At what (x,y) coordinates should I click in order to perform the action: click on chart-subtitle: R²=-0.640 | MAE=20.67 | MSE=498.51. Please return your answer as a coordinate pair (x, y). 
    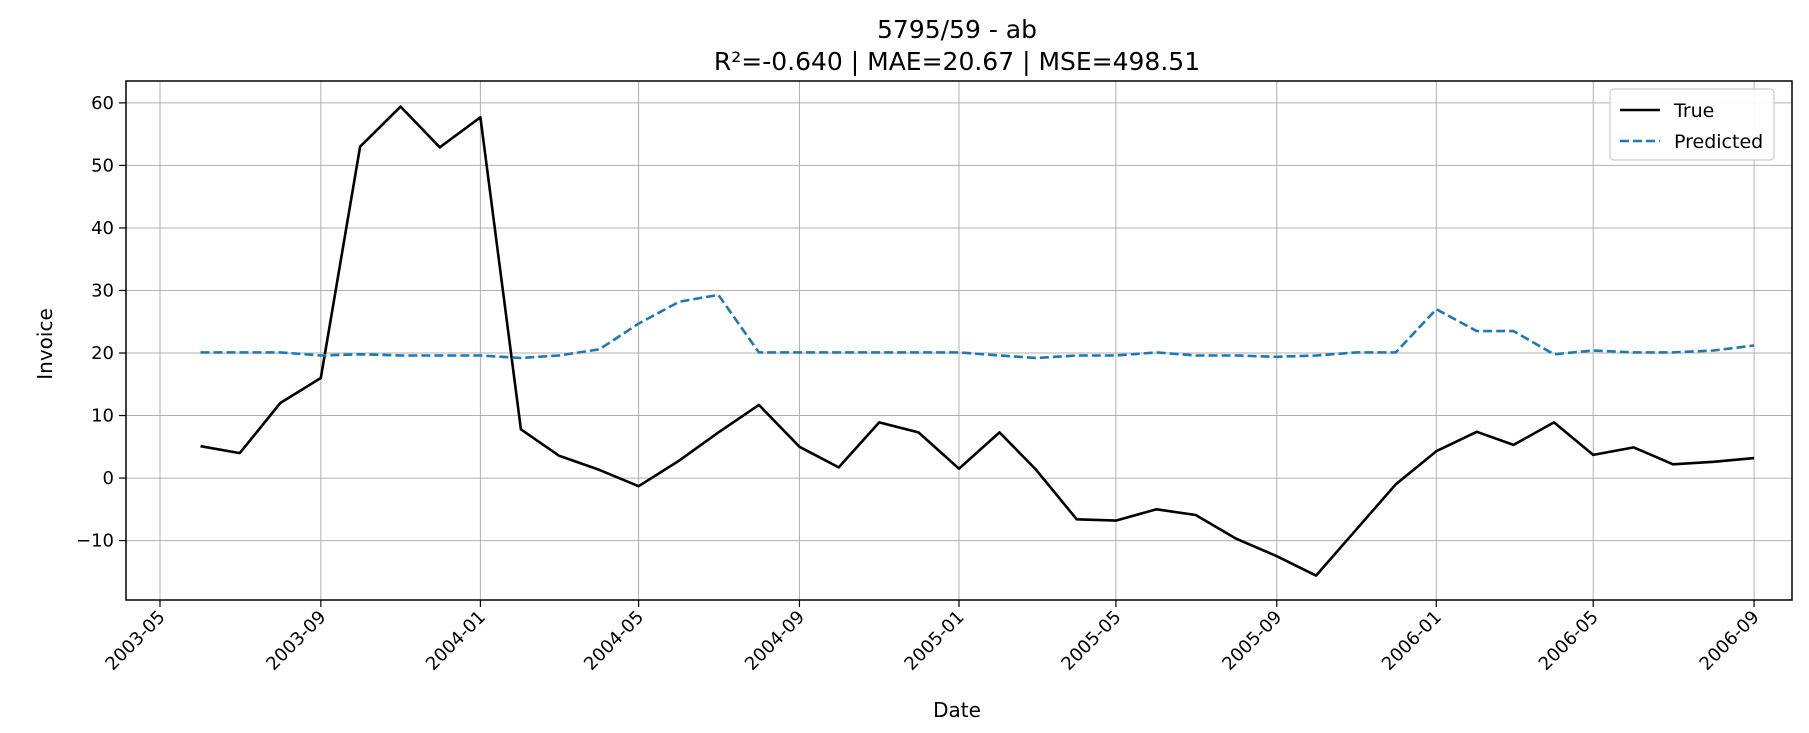
    Looking at the image, I should click on (957, 61).